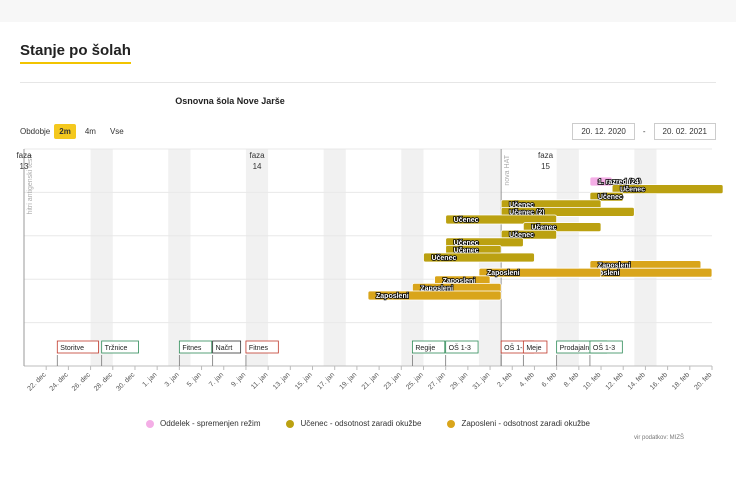  Describe the element at coordinates (703, 381) in the screenshot. I see `x-tick-label: 20. feb` at that location.